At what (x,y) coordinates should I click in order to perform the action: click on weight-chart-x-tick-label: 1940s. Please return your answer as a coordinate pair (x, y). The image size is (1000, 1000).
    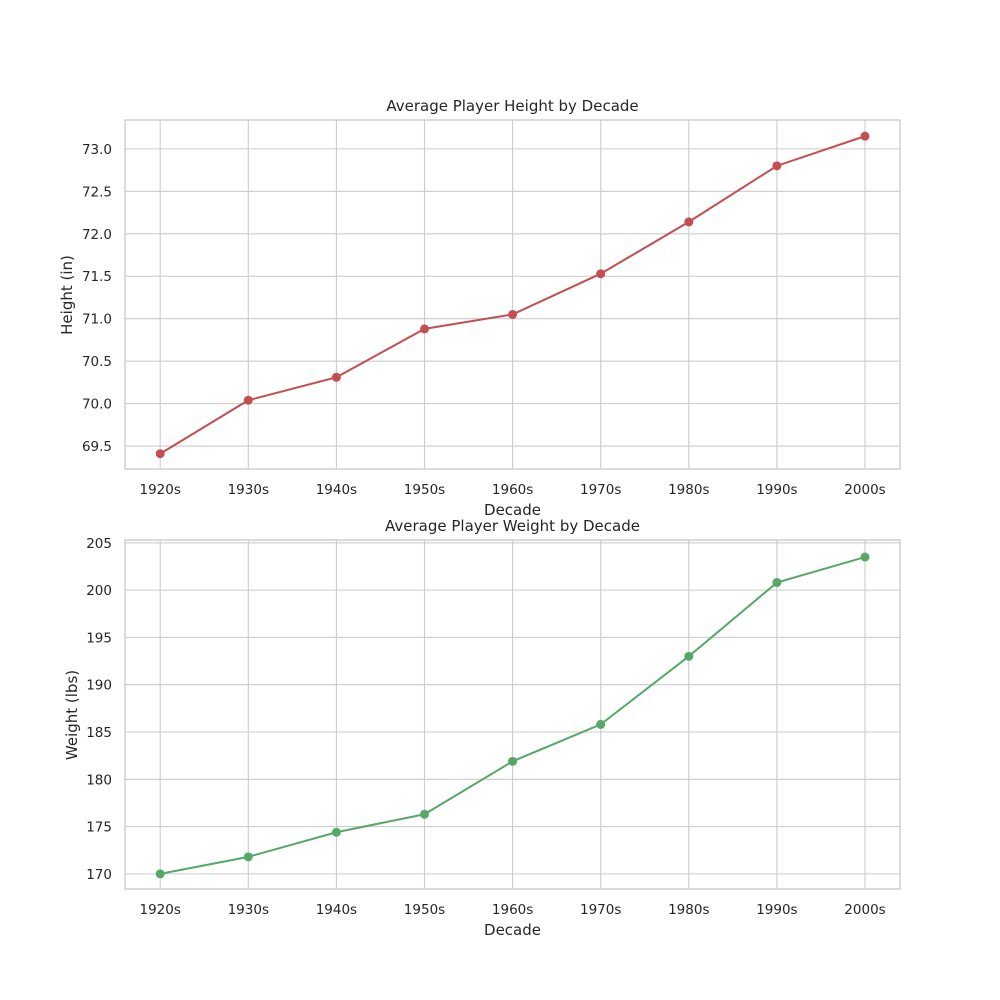
    Looking at the image, I should click on (336, 910).